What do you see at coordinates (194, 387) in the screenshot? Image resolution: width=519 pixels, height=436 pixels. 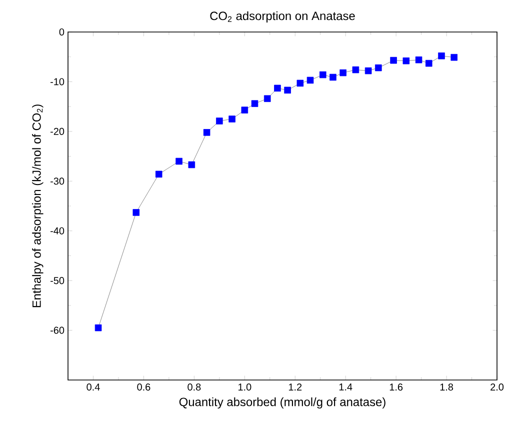 I see `x-tick-label: 0.8` at bounding box center [194, 387].